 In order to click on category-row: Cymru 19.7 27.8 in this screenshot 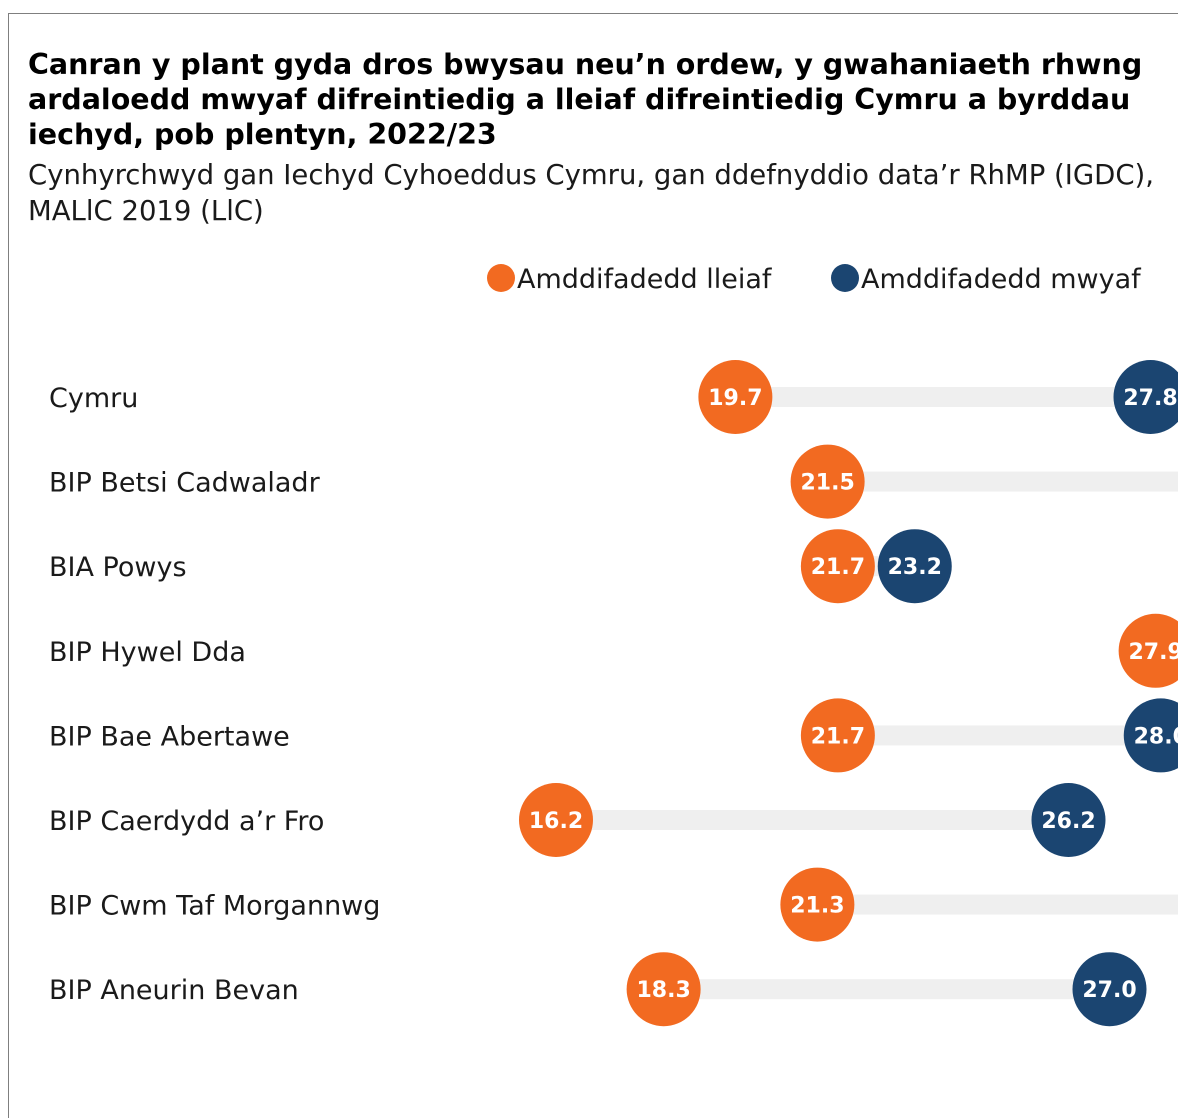, I will do `click(613, 397)`.